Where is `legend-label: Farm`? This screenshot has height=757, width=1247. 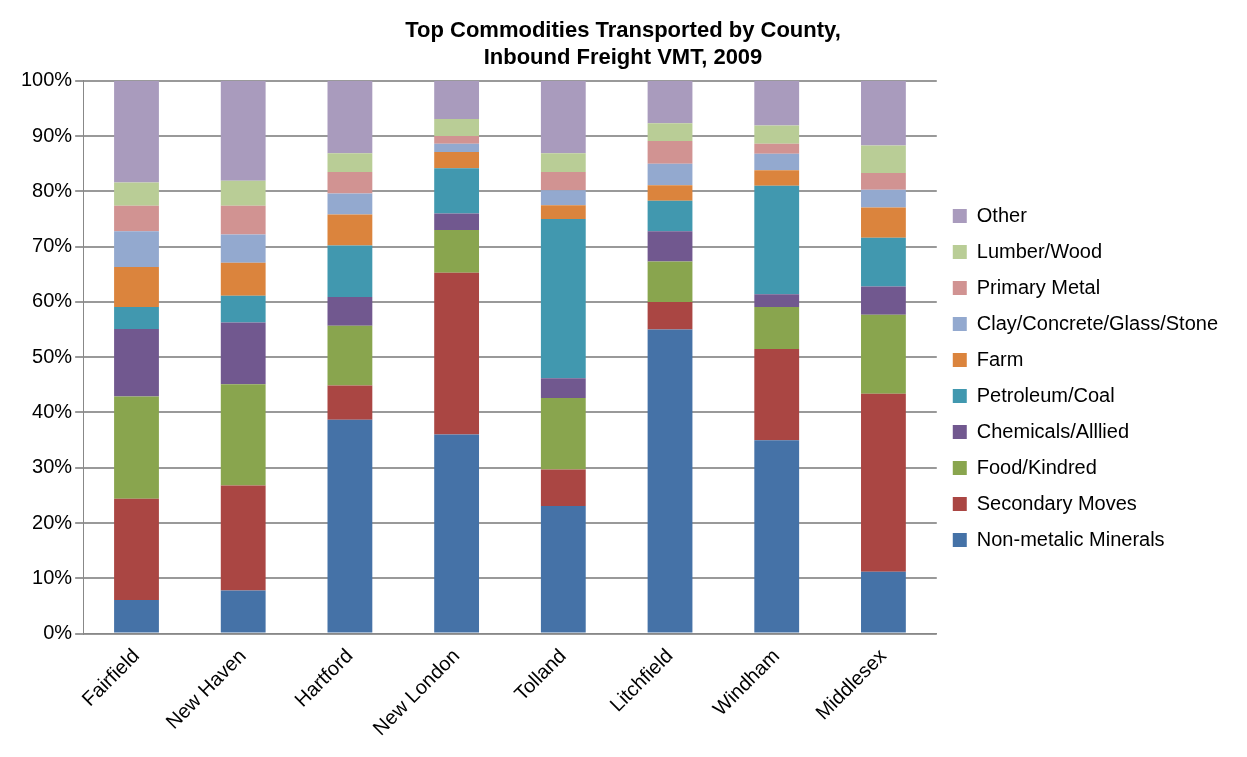
legend-label: Farm is located at coordinates (1000, 358).